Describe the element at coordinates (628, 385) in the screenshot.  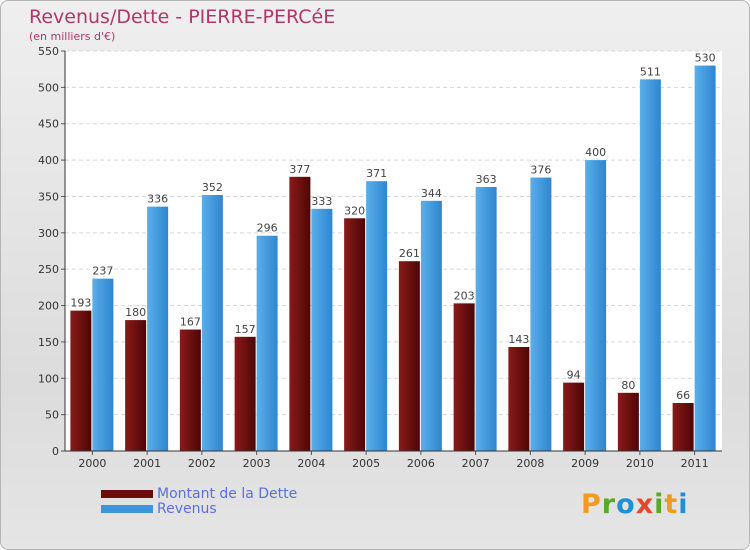
I see `data-label-dette: 80` at that location.